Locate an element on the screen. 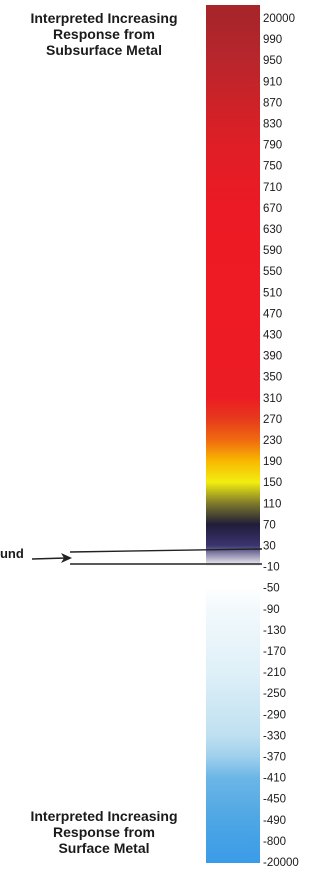  tick-label: -800 is located at coordinates (274, 842).